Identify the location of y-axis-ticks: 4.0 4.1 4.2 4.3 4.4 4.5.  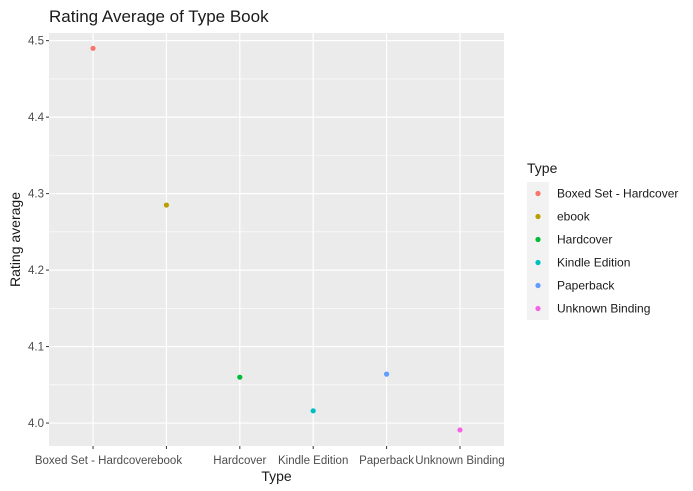
(38, 233).